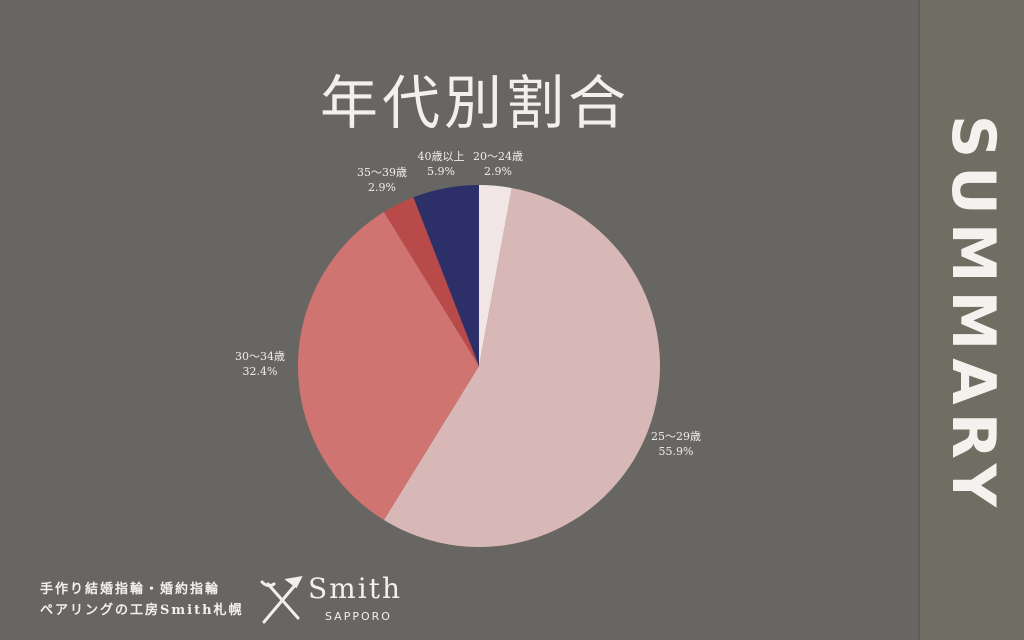  I want to click on slice-category-label: 30〜34歳, so click(260, 356).